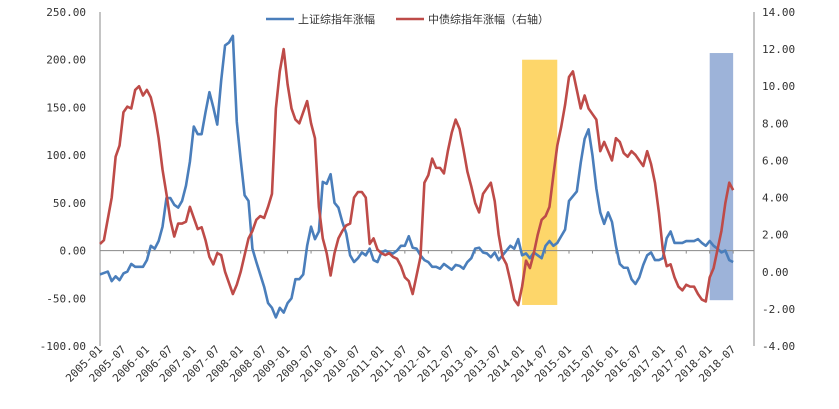 The image size is (839, 409). I want to click on y-right-tick-label: 8.00, so click(775, 123).